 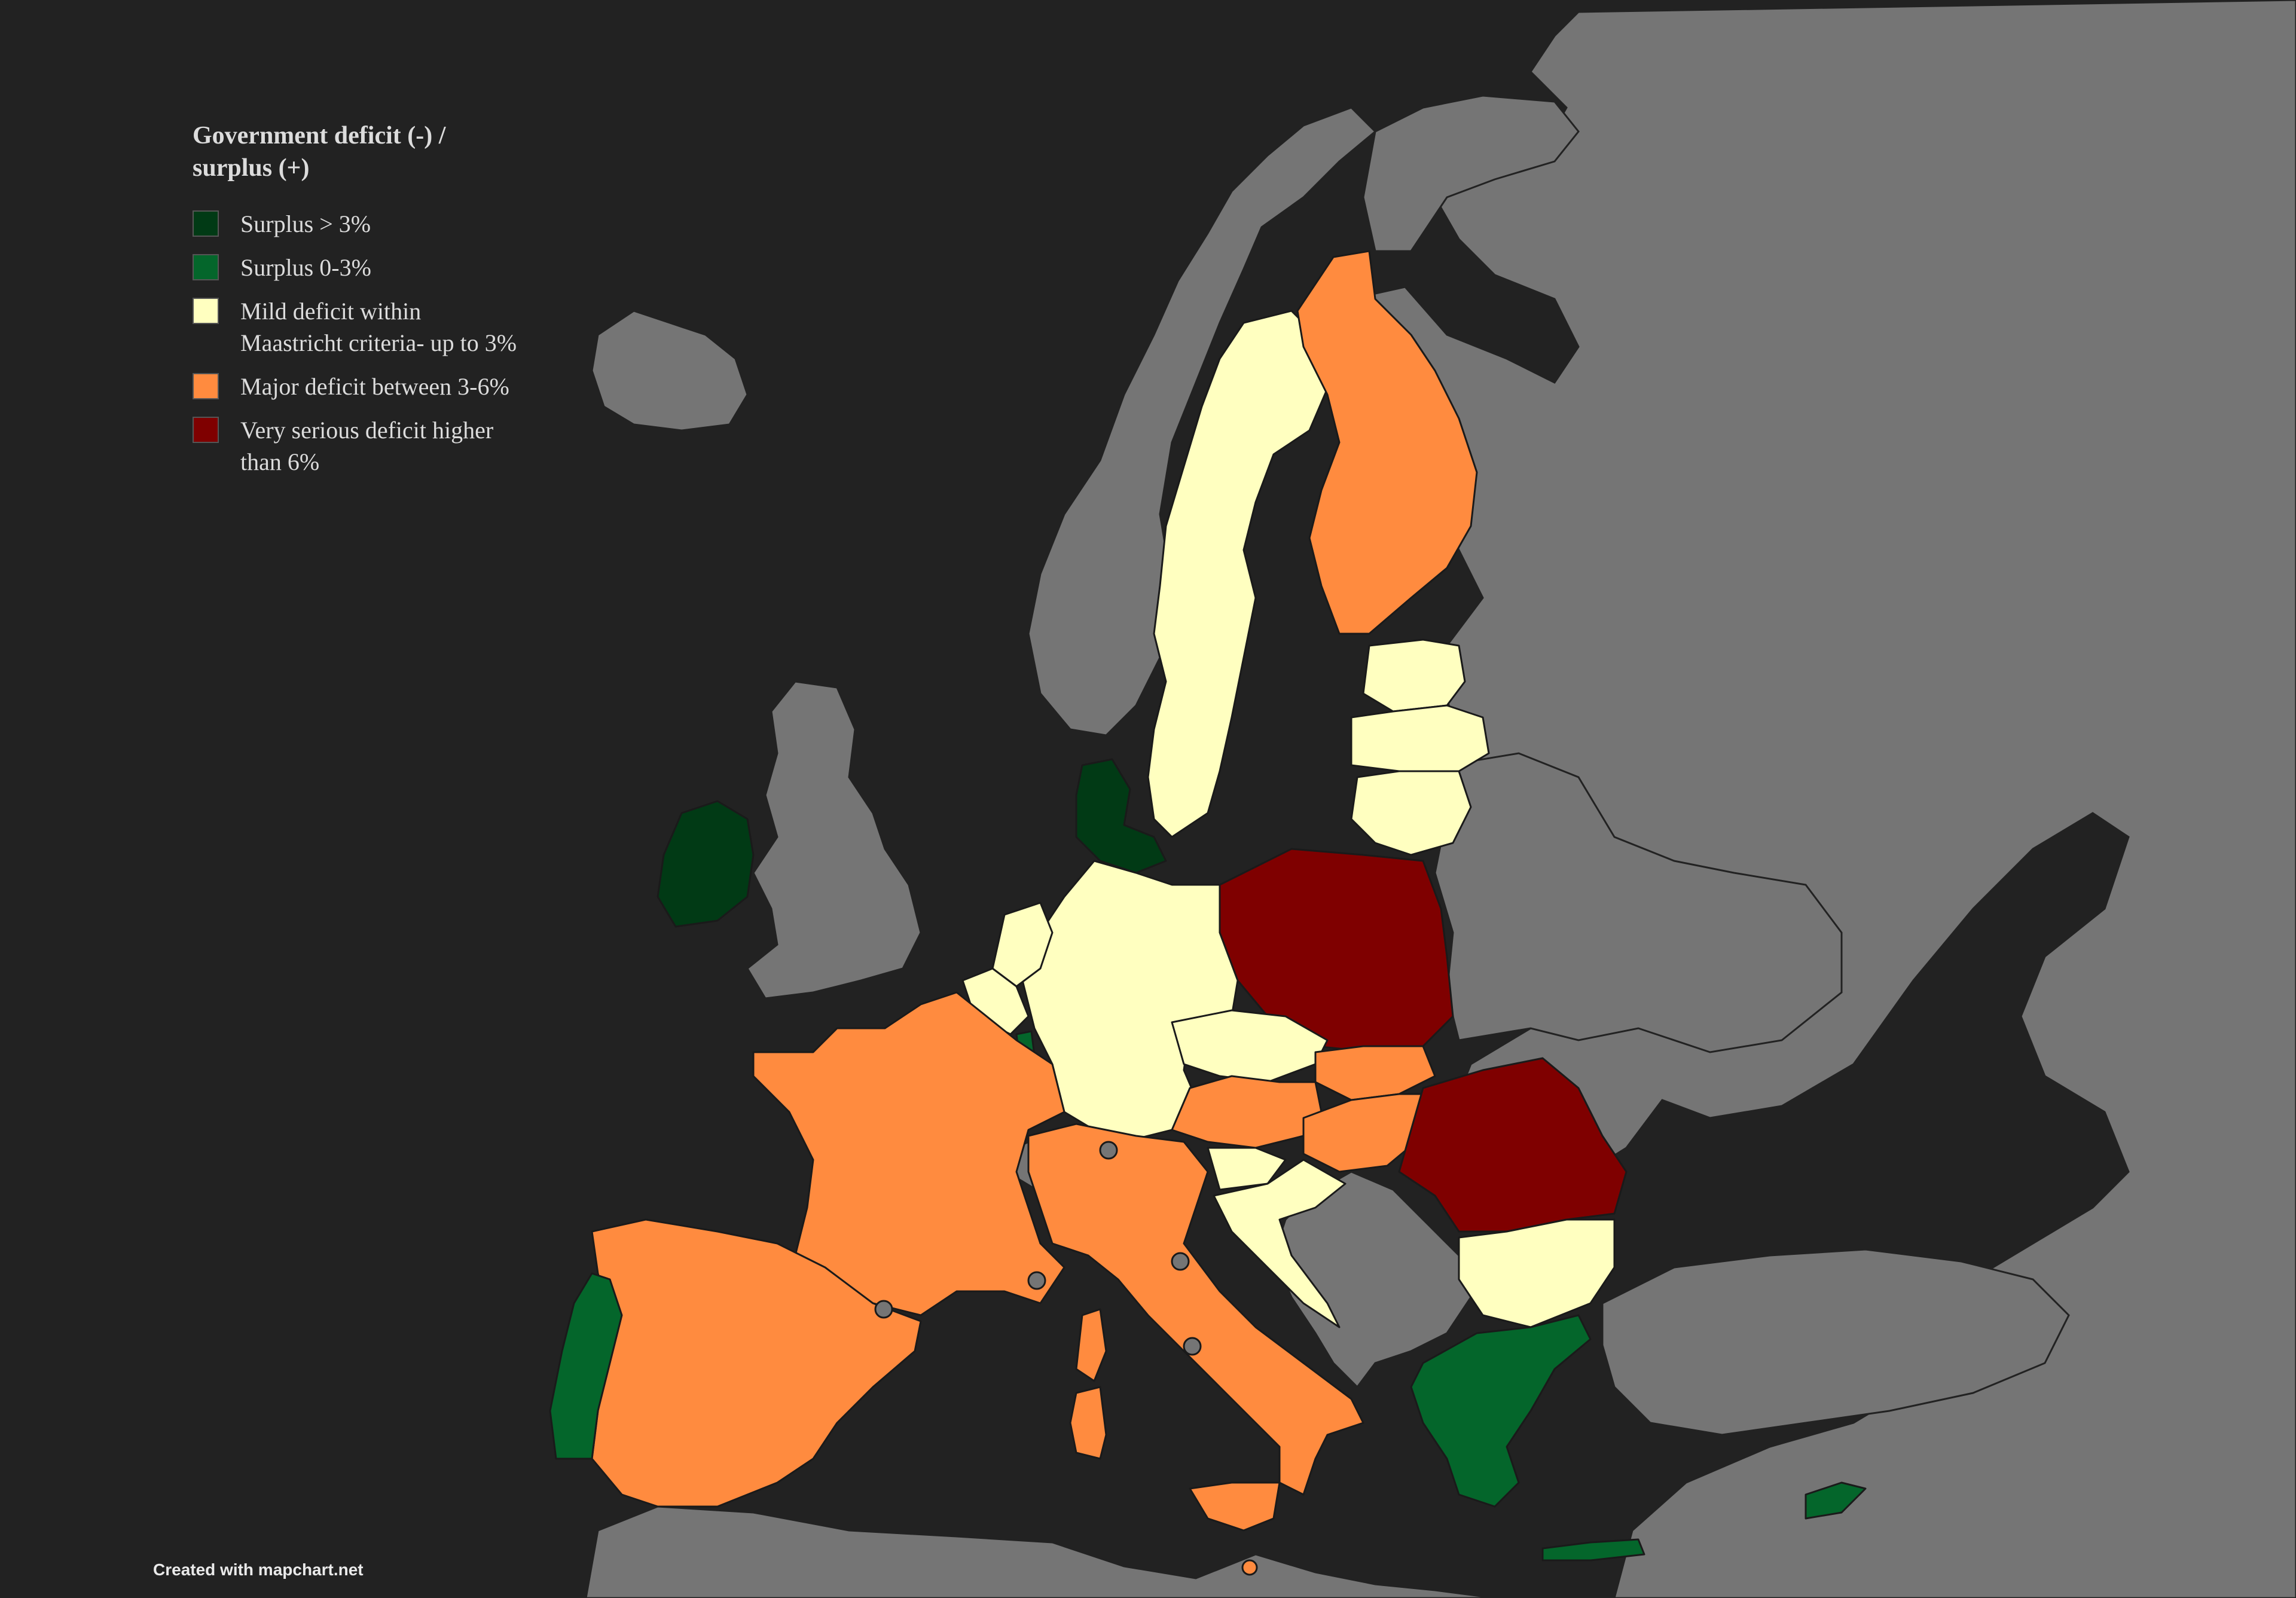 I want to click on land-north-africa, so click(x=1040, y=1551).